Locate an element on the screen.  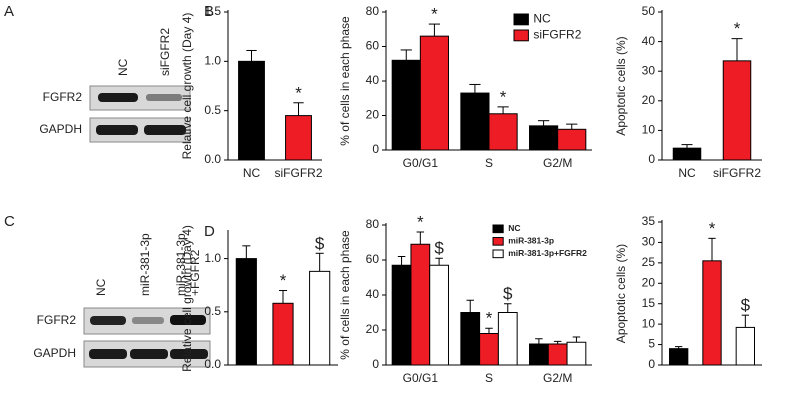
legend-label: miR-381-3p+FGFR2 is located at coordinates (547, 253).